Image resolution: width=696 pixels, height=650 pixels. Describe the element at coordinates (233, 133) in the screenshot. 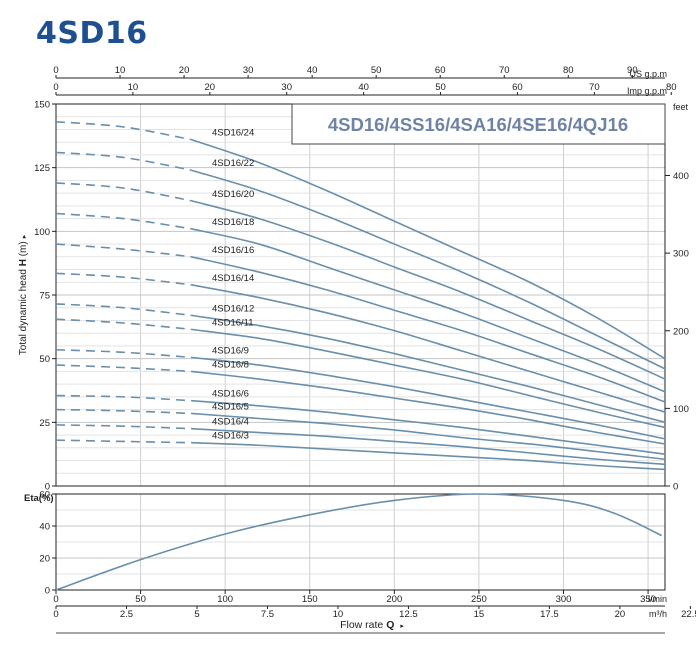

I see `curve-label: 4SD16/24` at that location.